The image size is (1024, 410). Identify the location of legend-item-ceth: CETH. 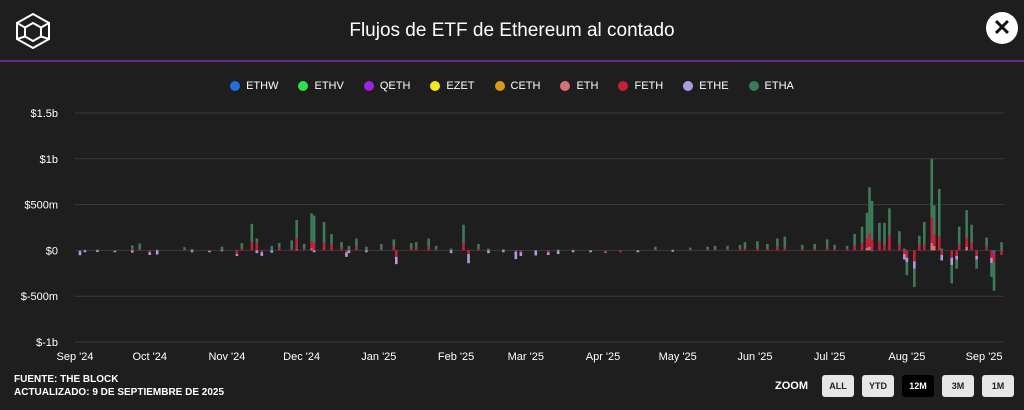
(517, 86).